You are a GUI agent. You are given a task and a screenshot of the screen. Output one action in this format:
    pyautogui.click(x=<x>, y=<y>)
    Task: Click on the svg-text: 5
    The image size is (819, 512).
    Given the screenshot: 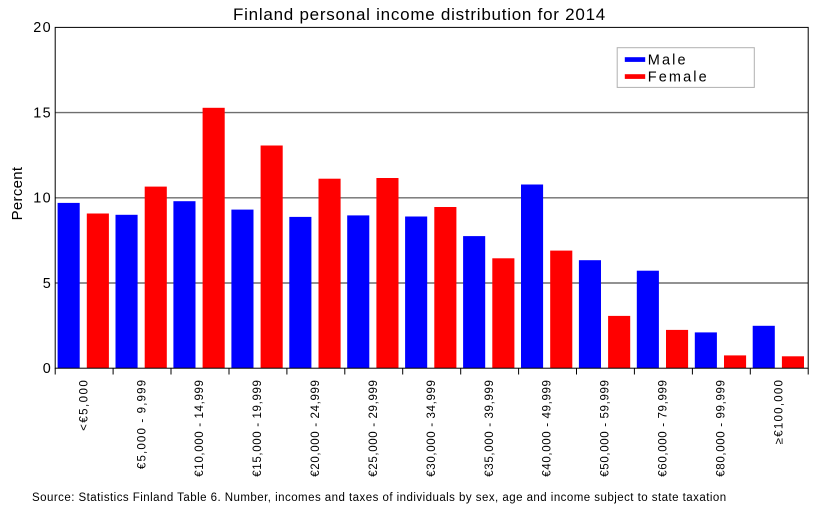 What is the action you would take?
    pyautogui.click(x=47, y=284)
    